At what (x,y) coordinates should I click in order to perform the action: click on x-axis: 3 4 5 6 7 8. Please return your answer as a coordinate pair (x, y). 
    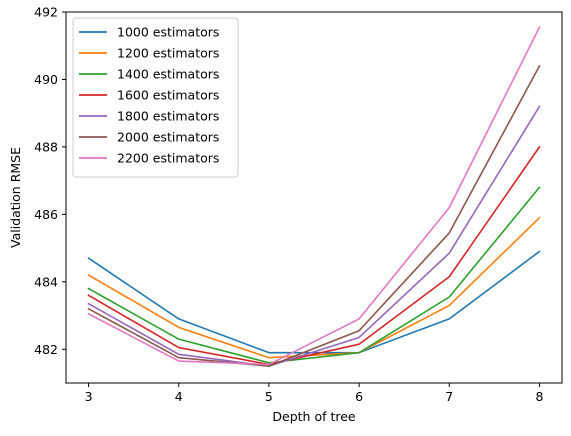
    Looking at the image, I should click on (314, 393).